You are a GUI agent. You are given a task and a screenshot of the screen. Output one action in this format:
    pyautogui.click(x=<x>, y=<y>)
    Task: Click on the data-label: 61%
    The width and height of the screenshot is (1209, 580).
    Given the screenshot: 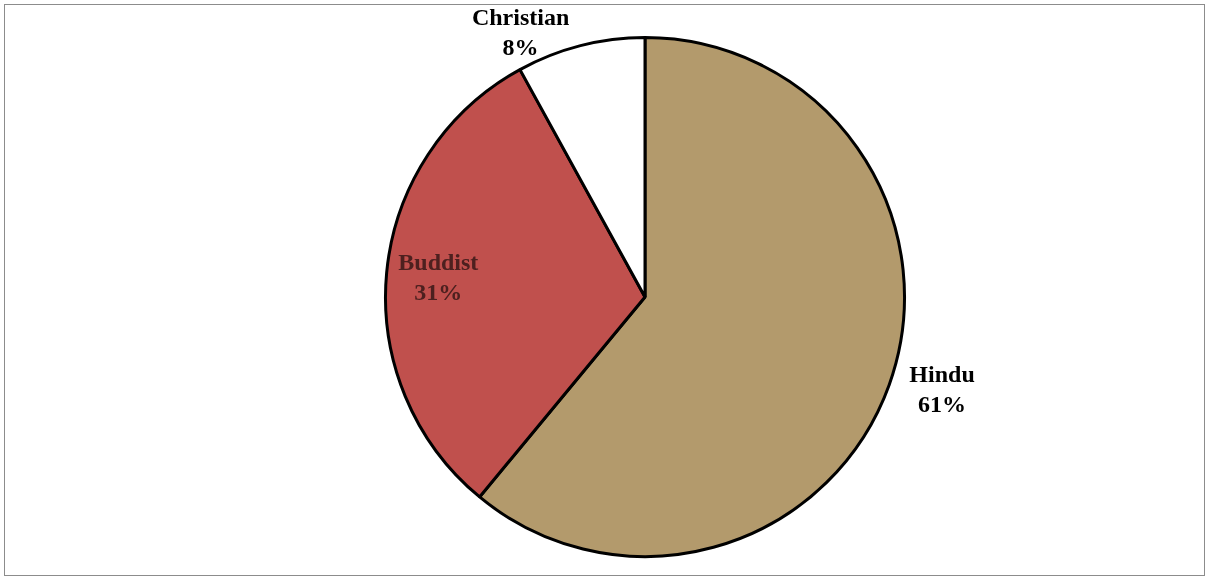 What is the action you would take?
    pyautogui.click(x=942, y=403)
    